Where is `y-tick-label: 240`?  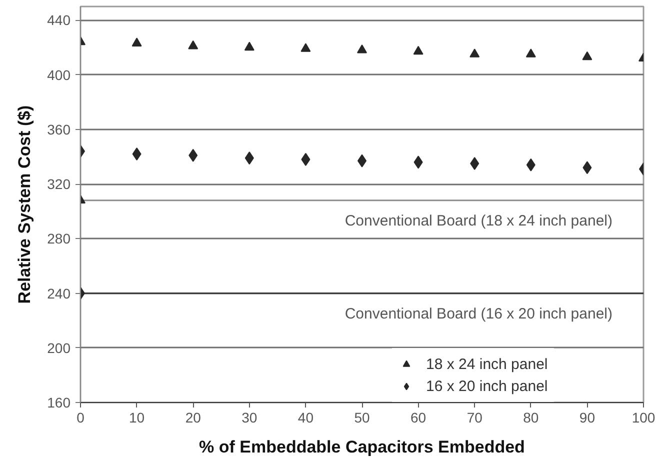
y-tick-label: 240 is located at coordinates (59, 293).